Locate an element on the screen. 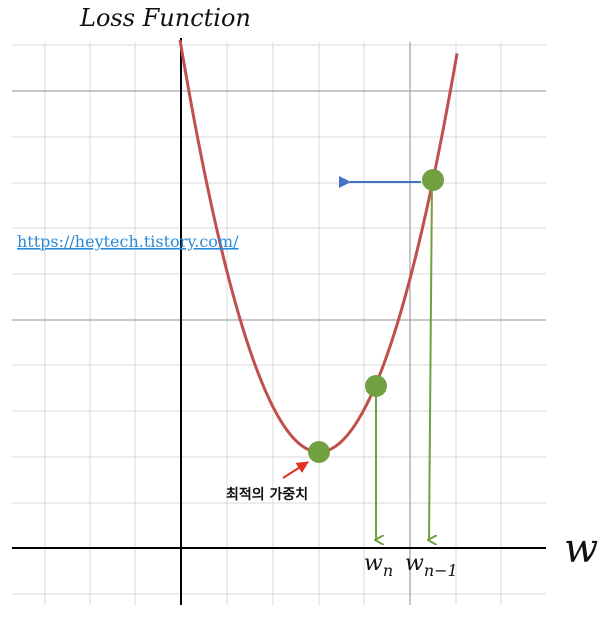 Image resolution: width=615 pixels, height=632 pixels. label-w-n-base: w is located at coordinates (373, 563).